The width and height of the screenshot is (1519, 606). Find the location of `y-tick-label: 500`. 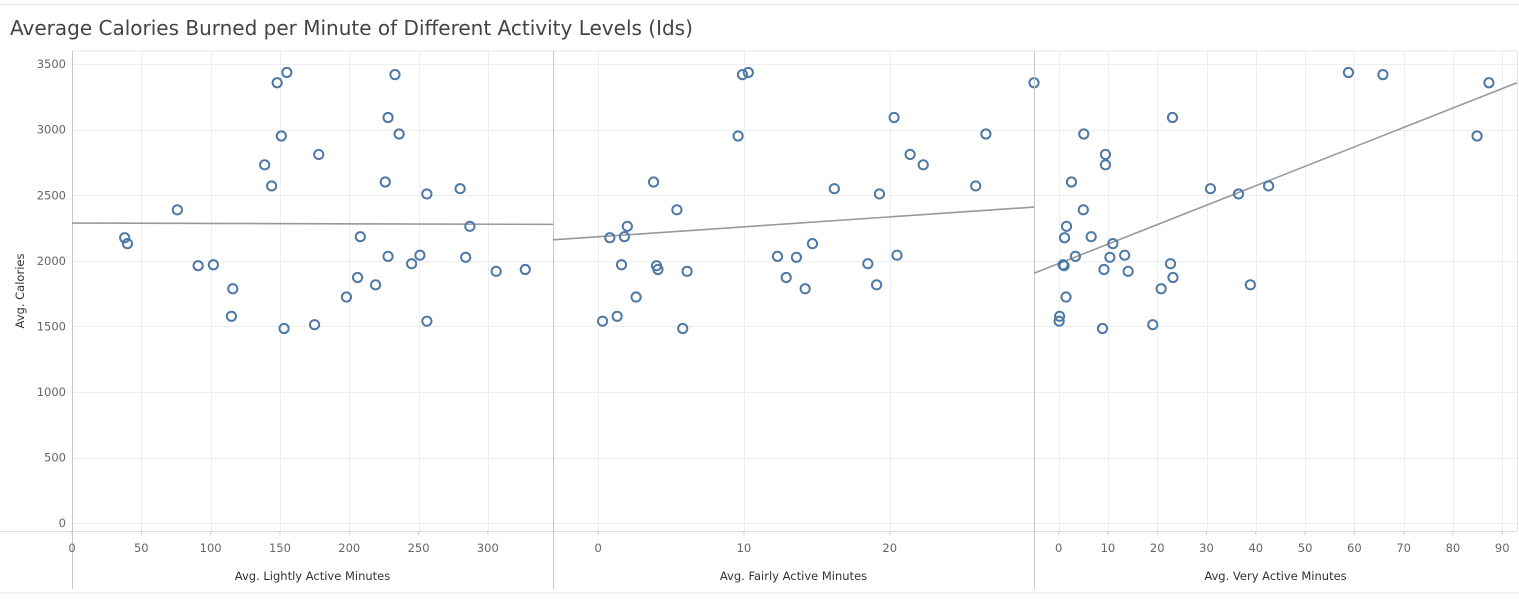

y-tick-label: 500 is located at coordinates (55, 458).